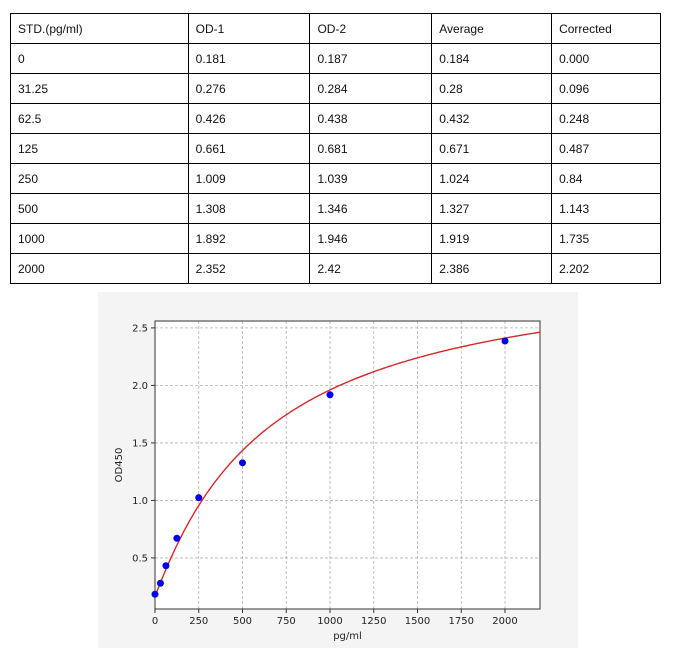  I want to click on table-row: 0 0.181 0.187 0.184 0.000, so click(335, 58).